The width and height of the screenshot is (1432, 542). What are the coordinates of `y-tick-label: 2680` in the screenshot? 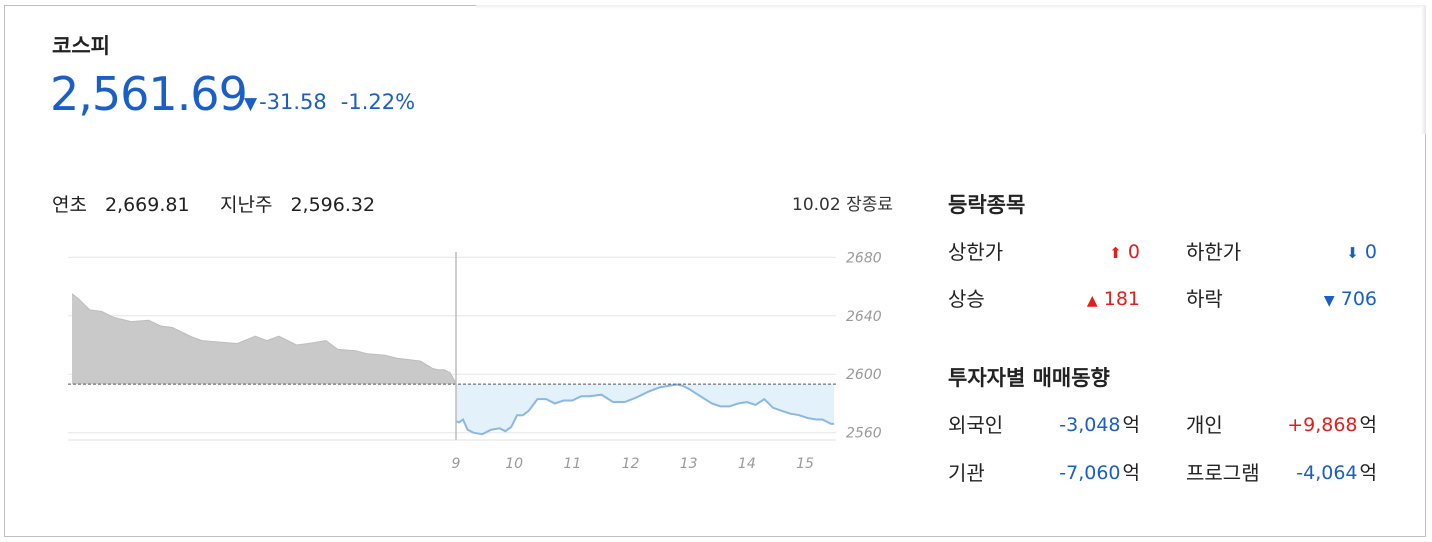 It's located at (864, 258).